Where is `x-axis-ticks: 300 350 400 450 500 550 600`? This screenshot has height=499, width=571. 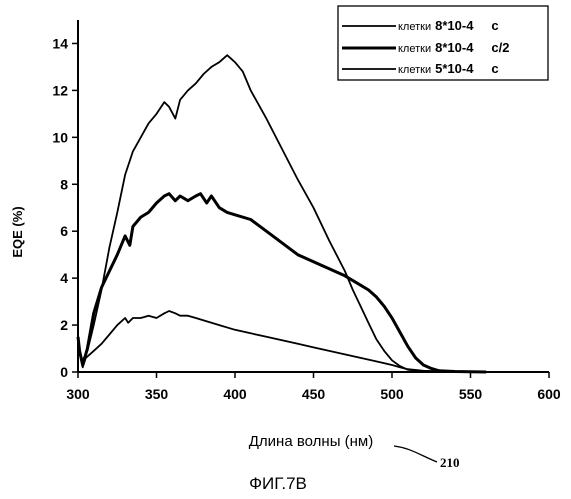 x-axis-ticks: 300 350 400 450 500 550 600 is located at coordinates (313, 387).